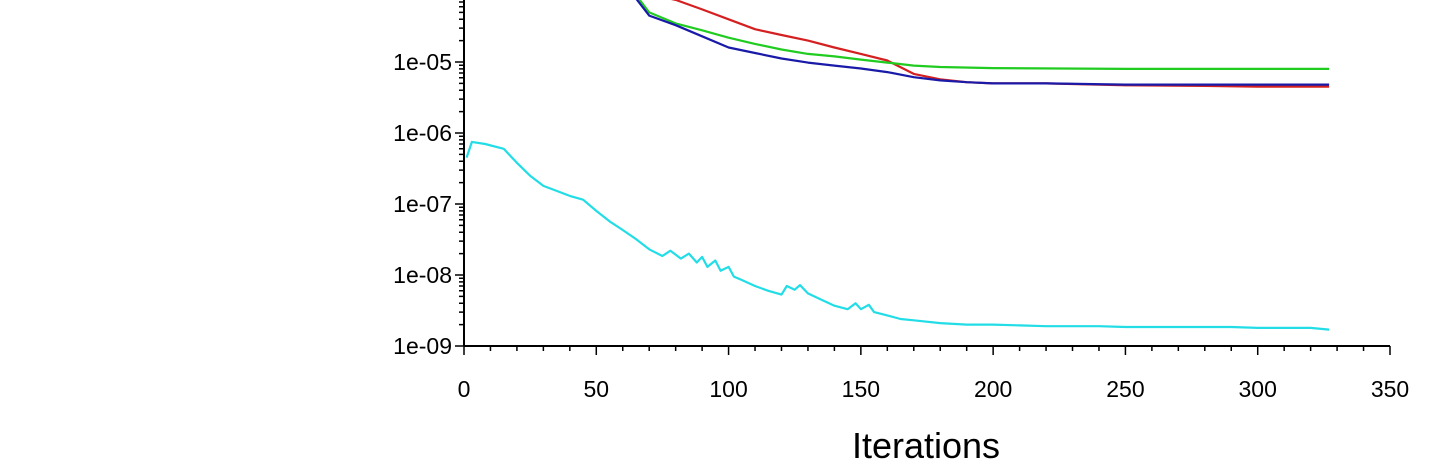 The width and height of the screenshot is (1449, 468). What do you see at coordinates (422, 275) in the screenshot?
I see `y-tick-label: 1e-08` at bounding box center [422, 275].